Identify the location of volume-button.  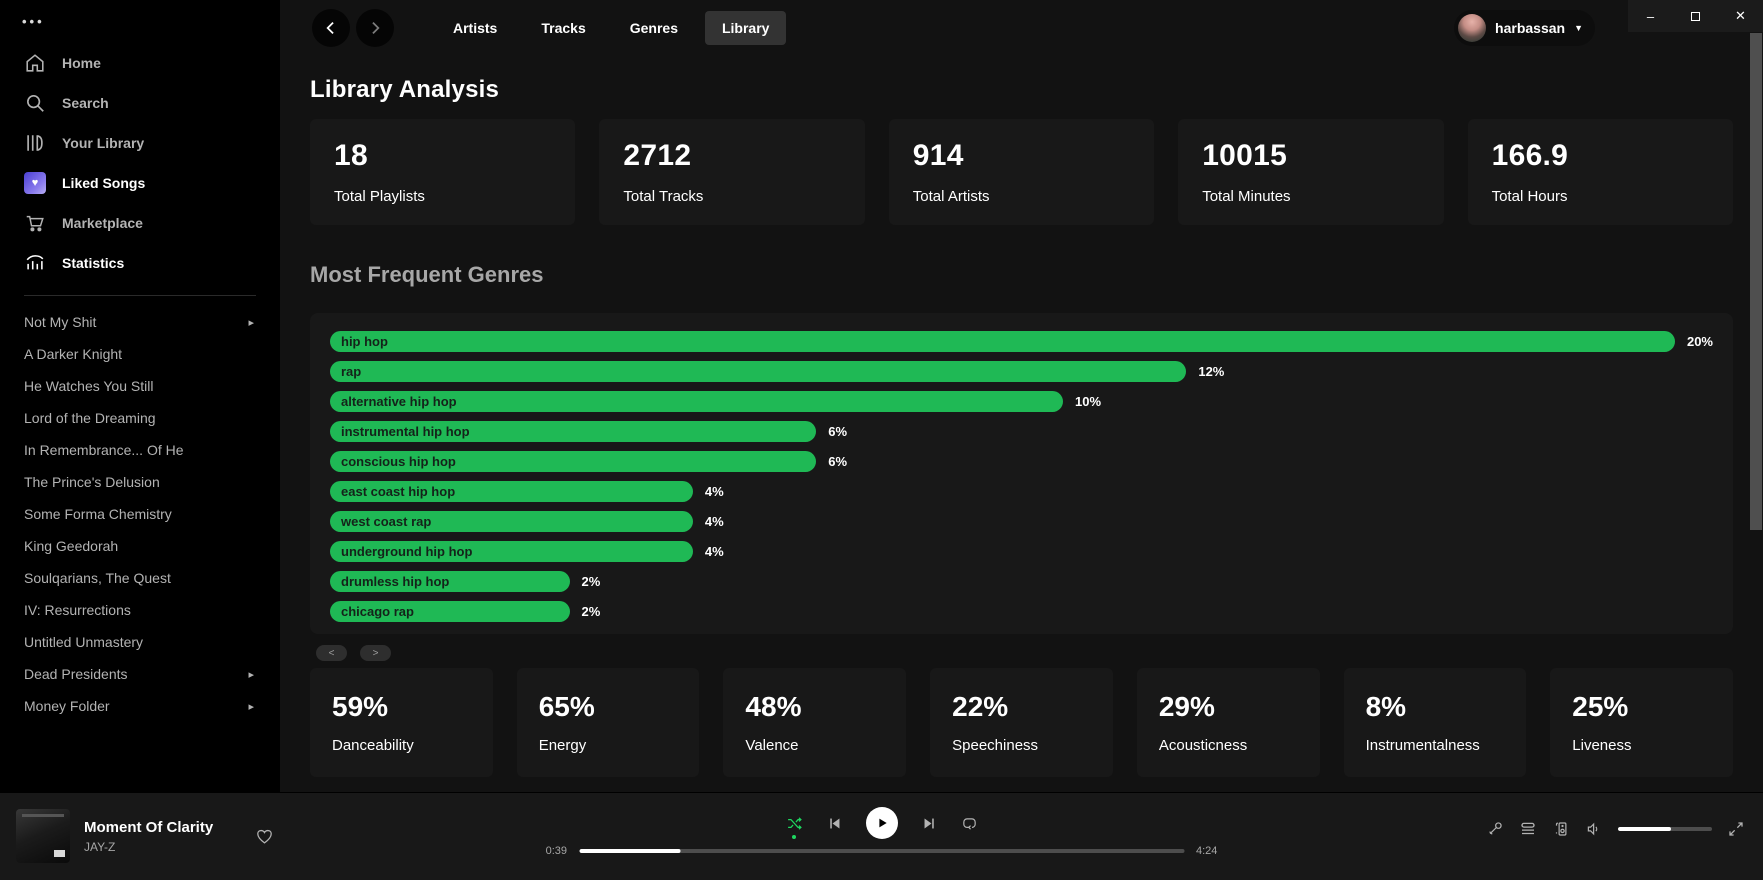
(1594, 829).